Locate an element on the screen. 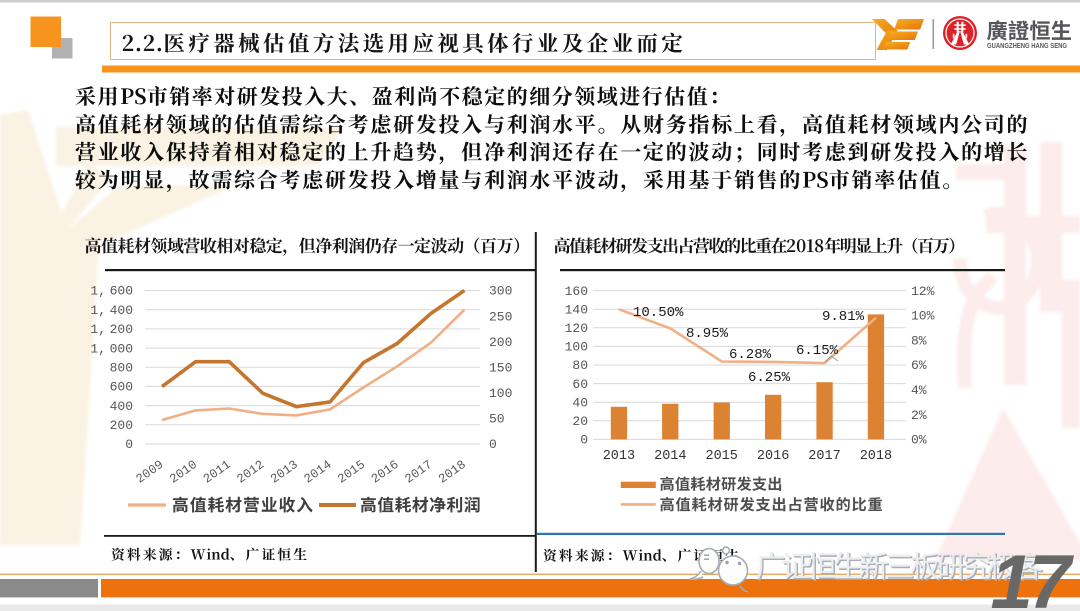 This screenshot has width=1080, height=611. svg-text: 9.81% is located at coordinates (843, 317).